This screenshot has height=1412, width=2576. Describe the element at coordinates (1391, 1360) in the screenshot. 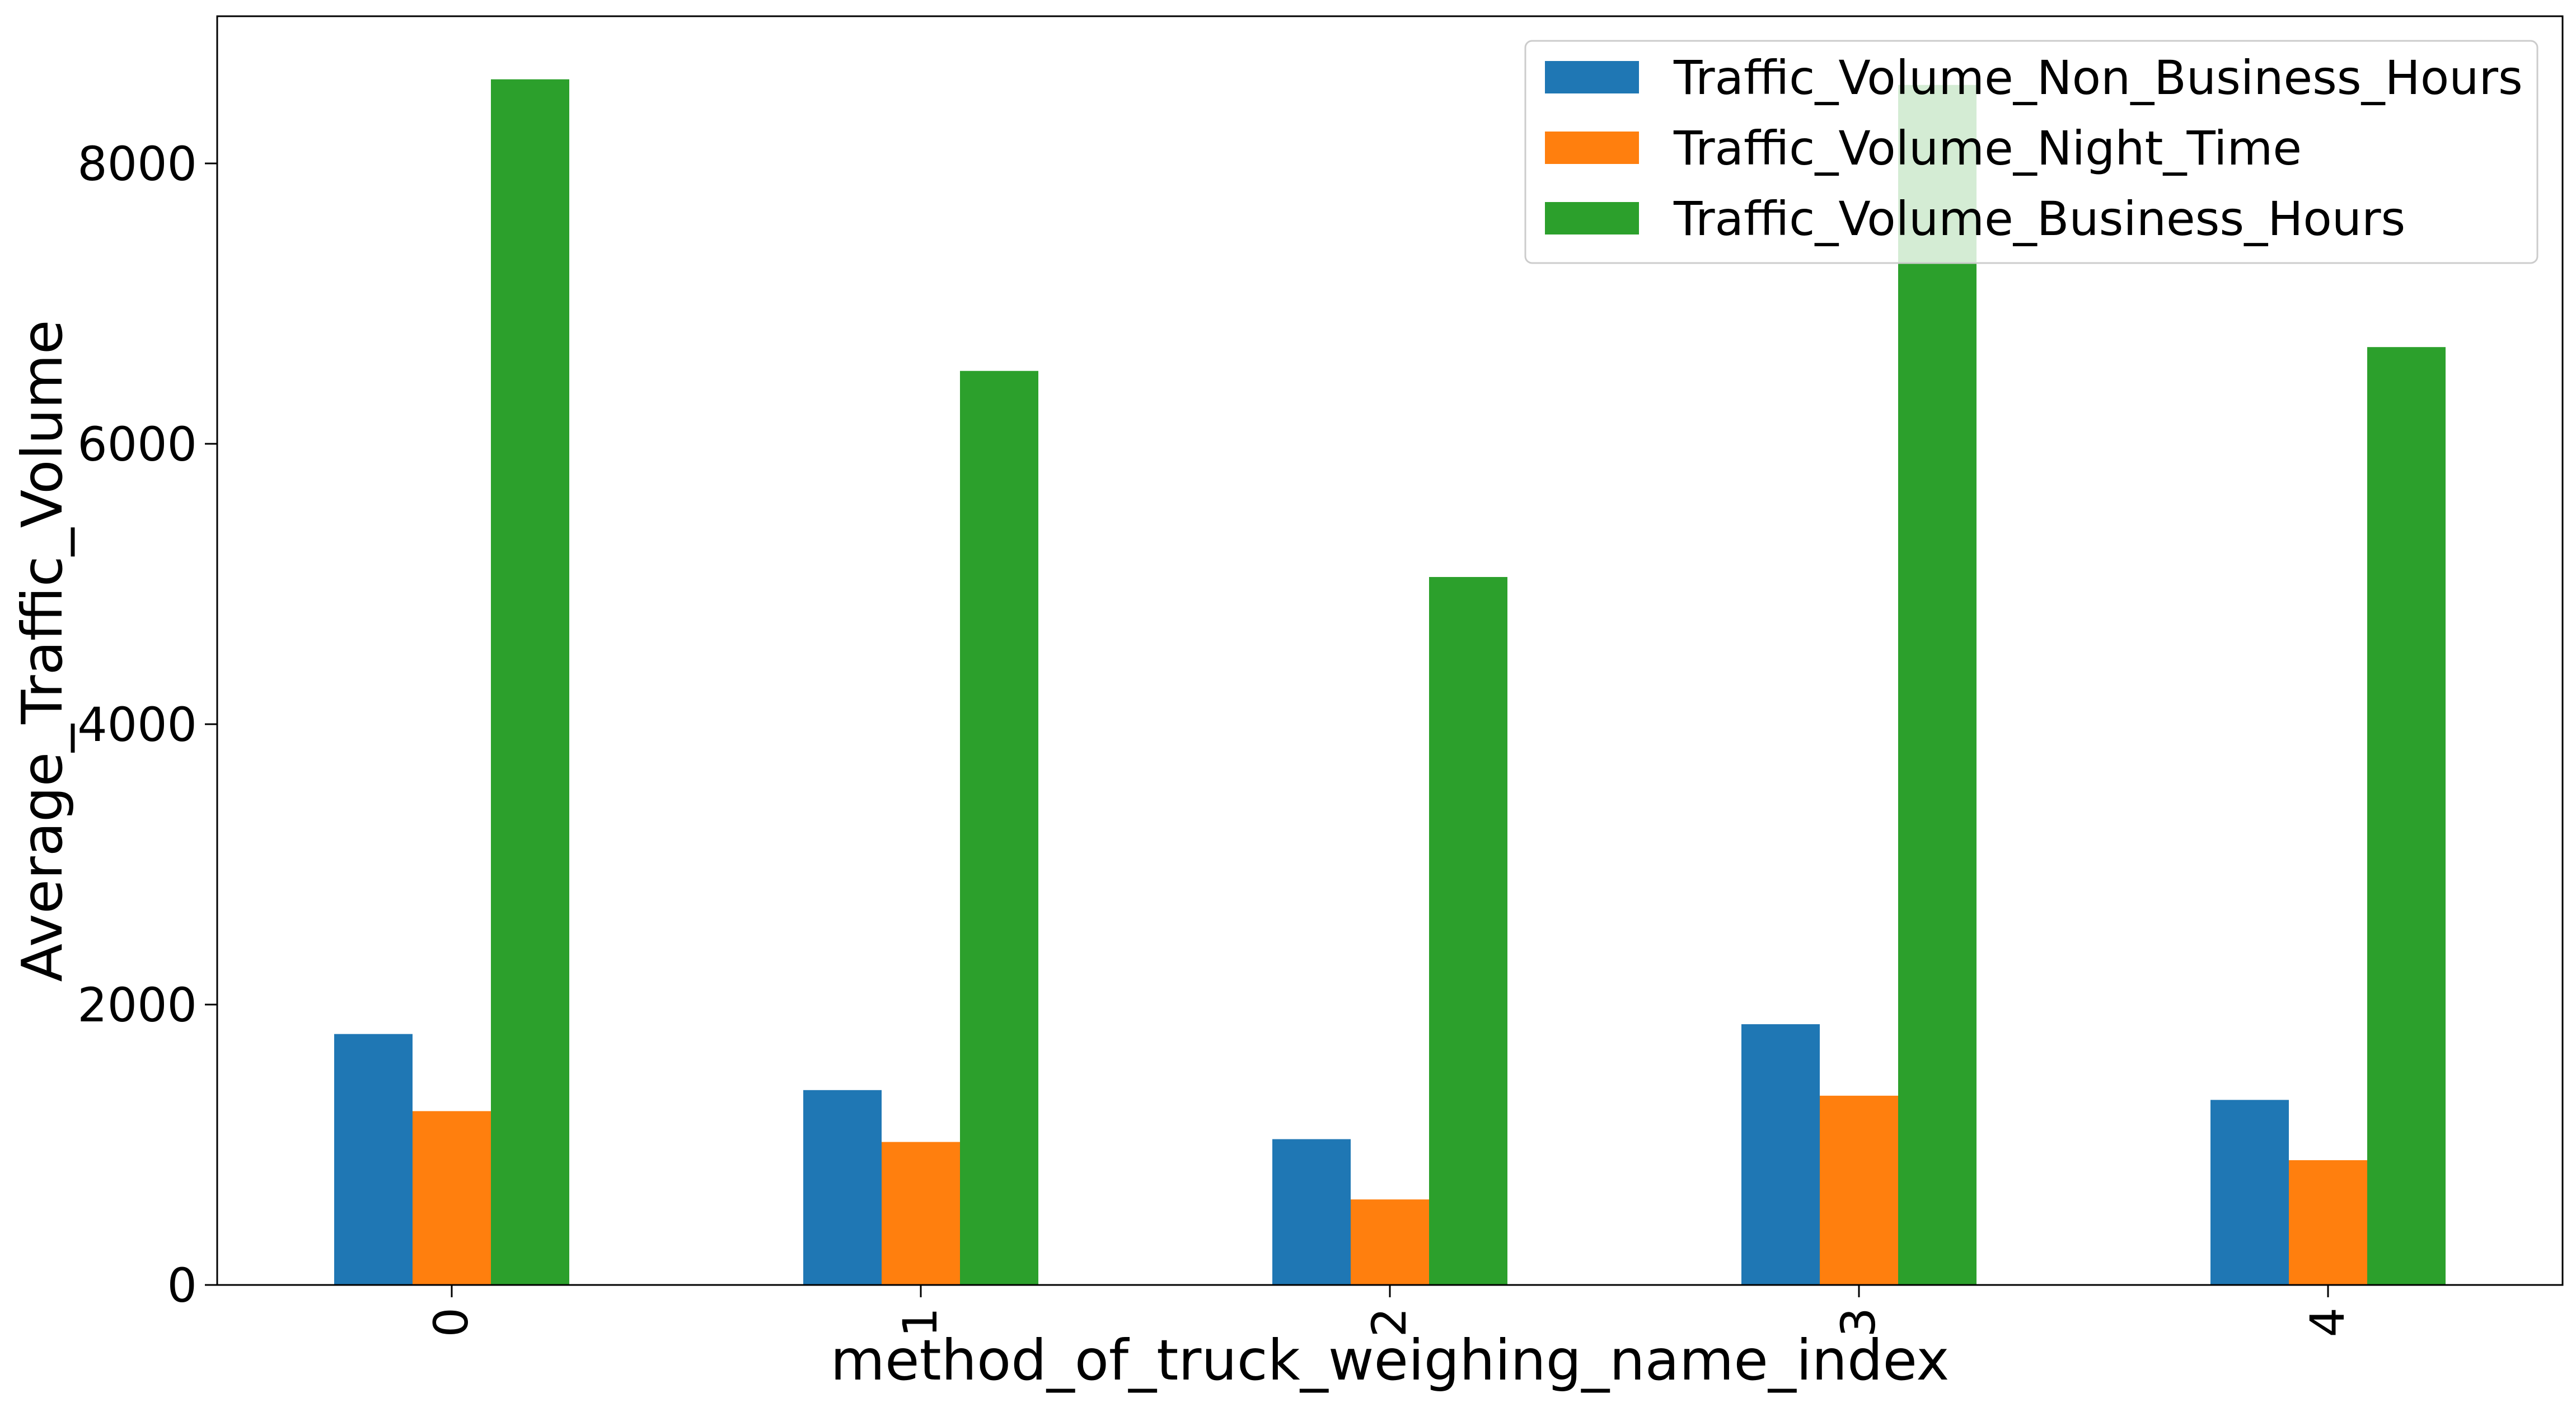

I see `x-axis-label: method_of_truck_weighing_name_index` at that location.